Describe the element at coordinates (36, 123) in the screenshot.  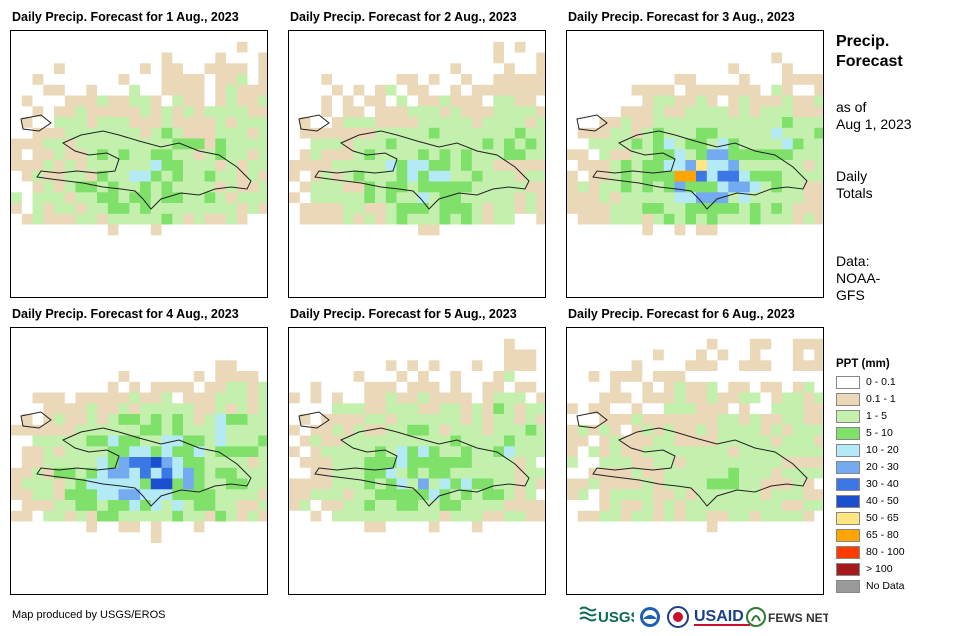
I see `cuba-outline` at that location.